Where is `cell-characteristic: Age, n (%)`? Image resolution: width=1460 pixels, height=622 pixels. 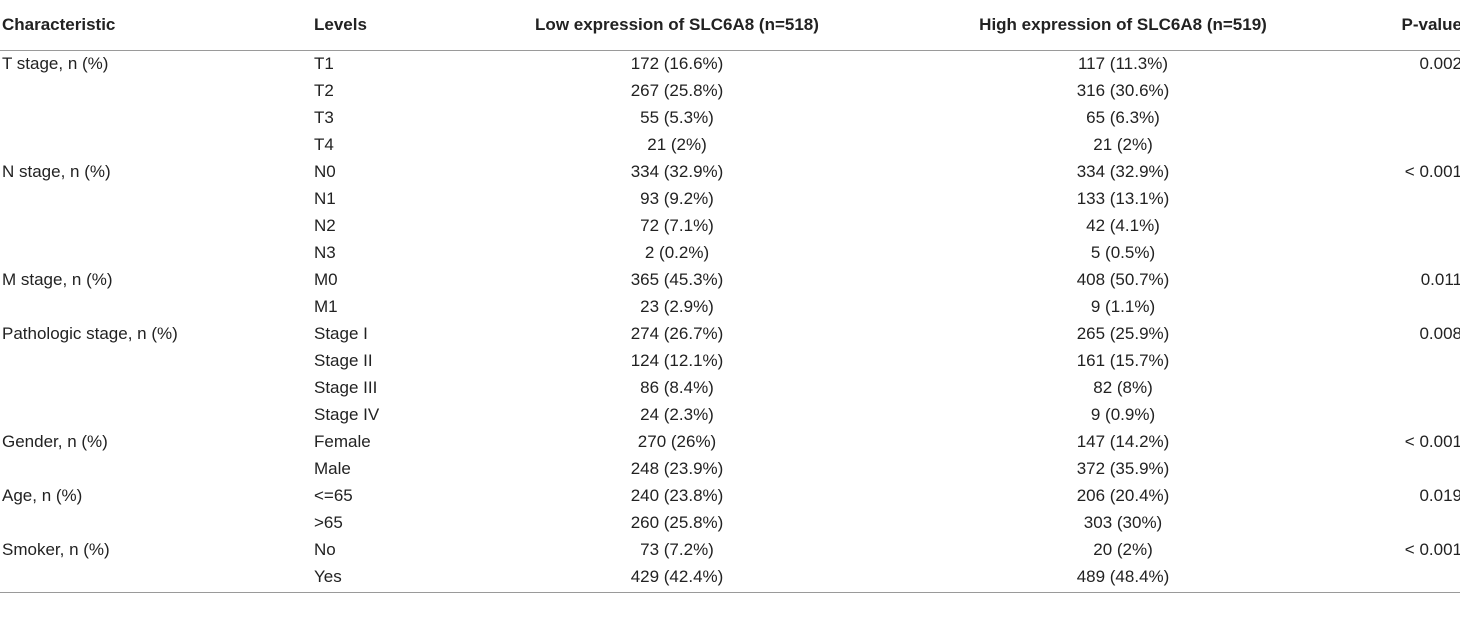 cell-characteristic: Age, n (%) is located at coordinates (42, 495).